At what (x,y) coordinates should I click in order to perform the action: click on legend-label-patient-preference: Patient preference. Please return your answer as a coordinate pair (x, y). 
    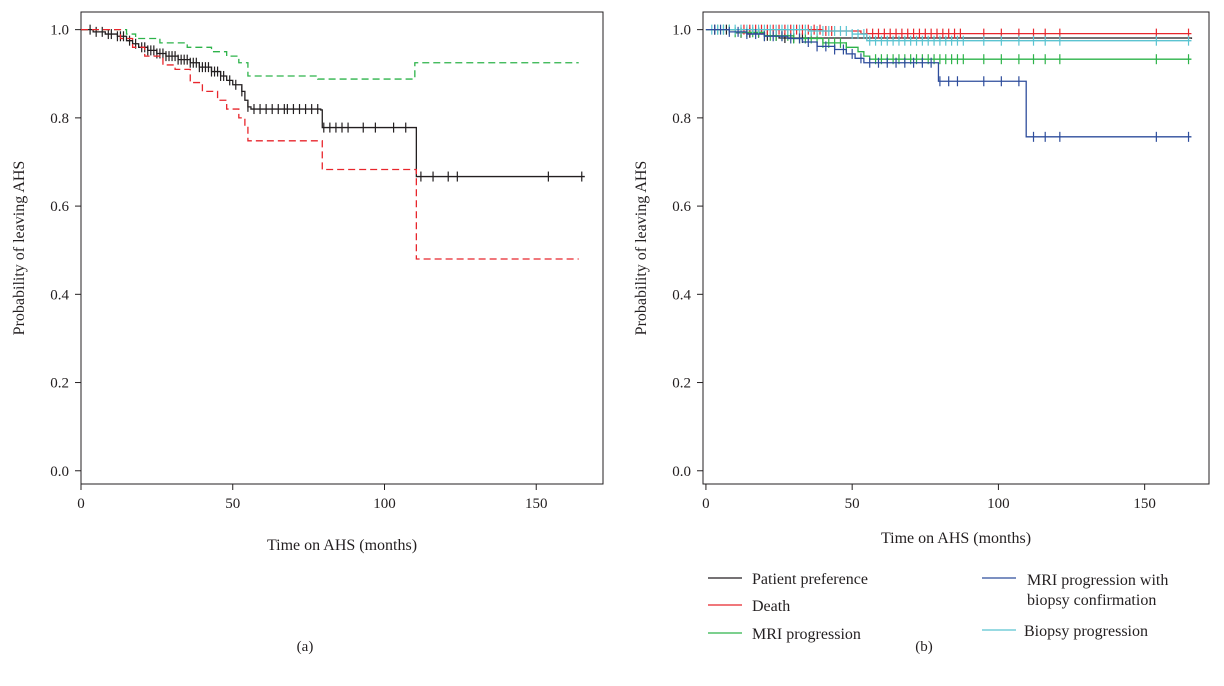
    Looking at the image, I should click on (810, 579).